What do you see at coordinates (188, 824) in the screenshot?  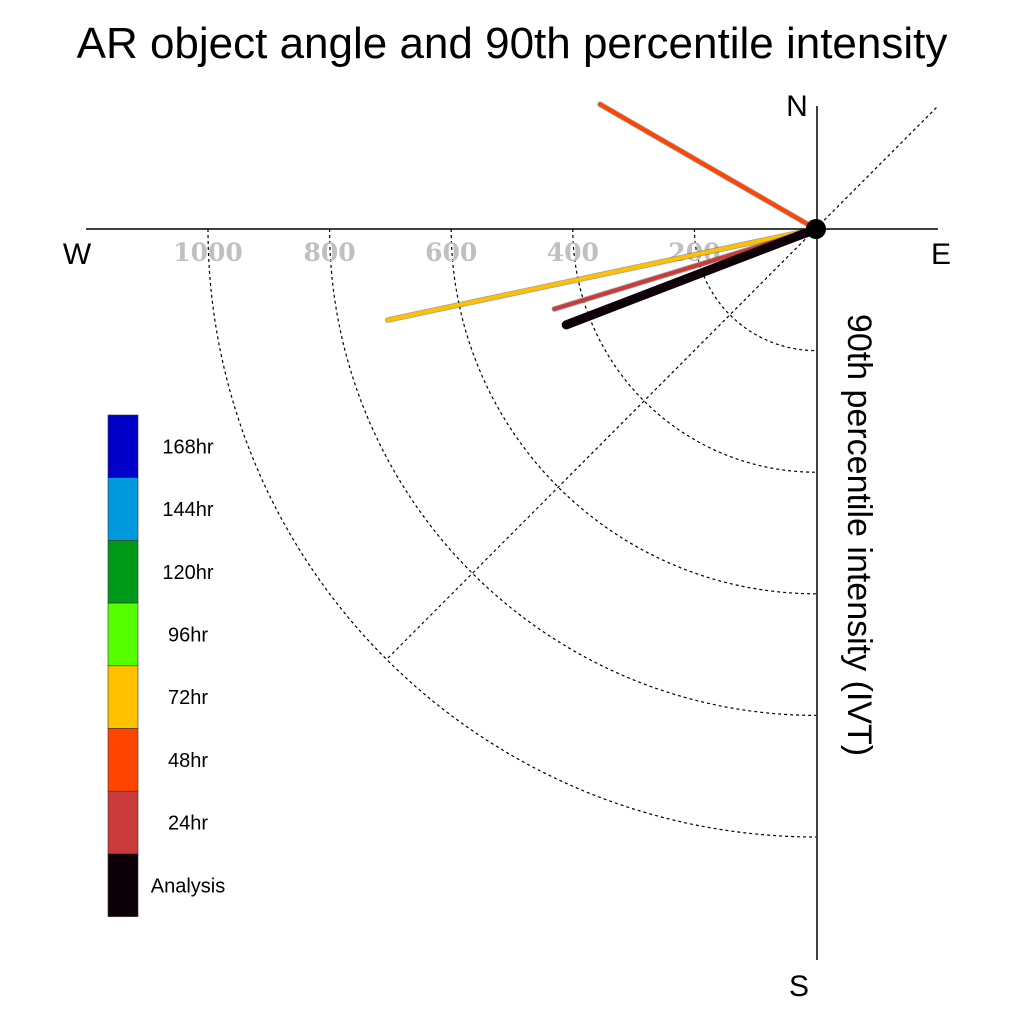 I see `legend-label-24hr: 24hr` at bounding box center [188, 824].